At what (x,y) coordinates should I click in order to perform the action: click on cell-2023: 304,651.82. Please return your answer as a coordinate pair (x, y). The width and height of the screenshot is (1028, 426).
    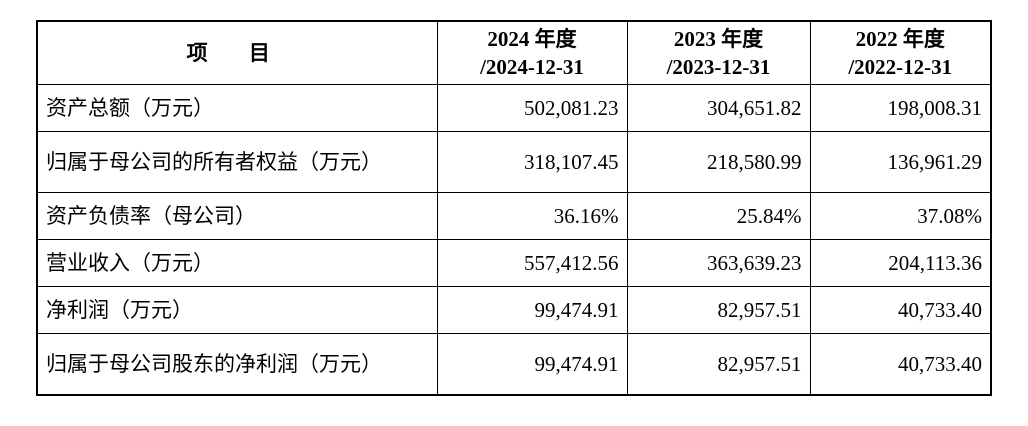
    Looking at the image, I should click on (718, 108).